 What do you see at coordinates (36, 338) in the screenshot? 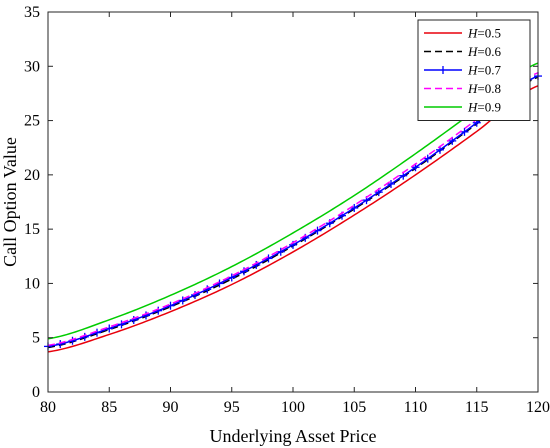
I see `y-tick-label: 5` at bounding box center [36, 338].